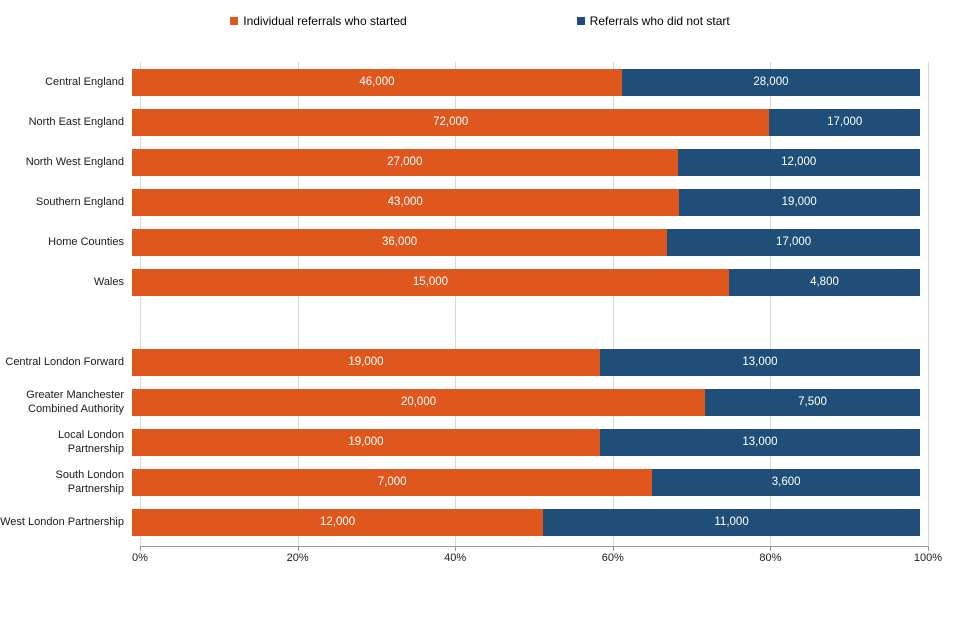 The image size is (960, 640). Describe the element at coordinates (74, 161) in the screenshot. I see `category-label: North West England` at that location.